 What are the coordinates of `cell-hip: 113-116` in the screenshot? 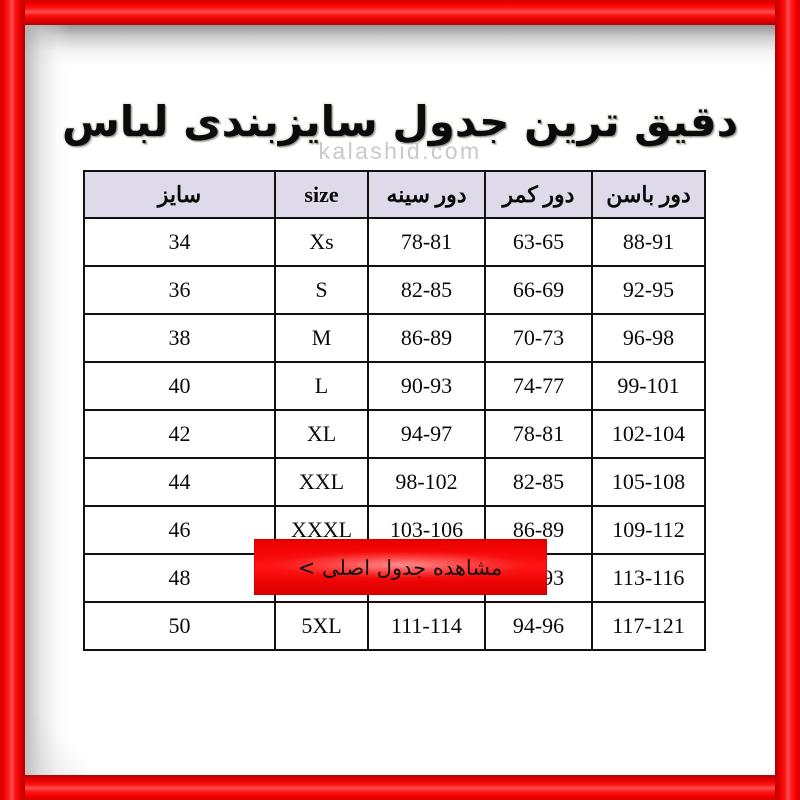 It's located at (648, 578).